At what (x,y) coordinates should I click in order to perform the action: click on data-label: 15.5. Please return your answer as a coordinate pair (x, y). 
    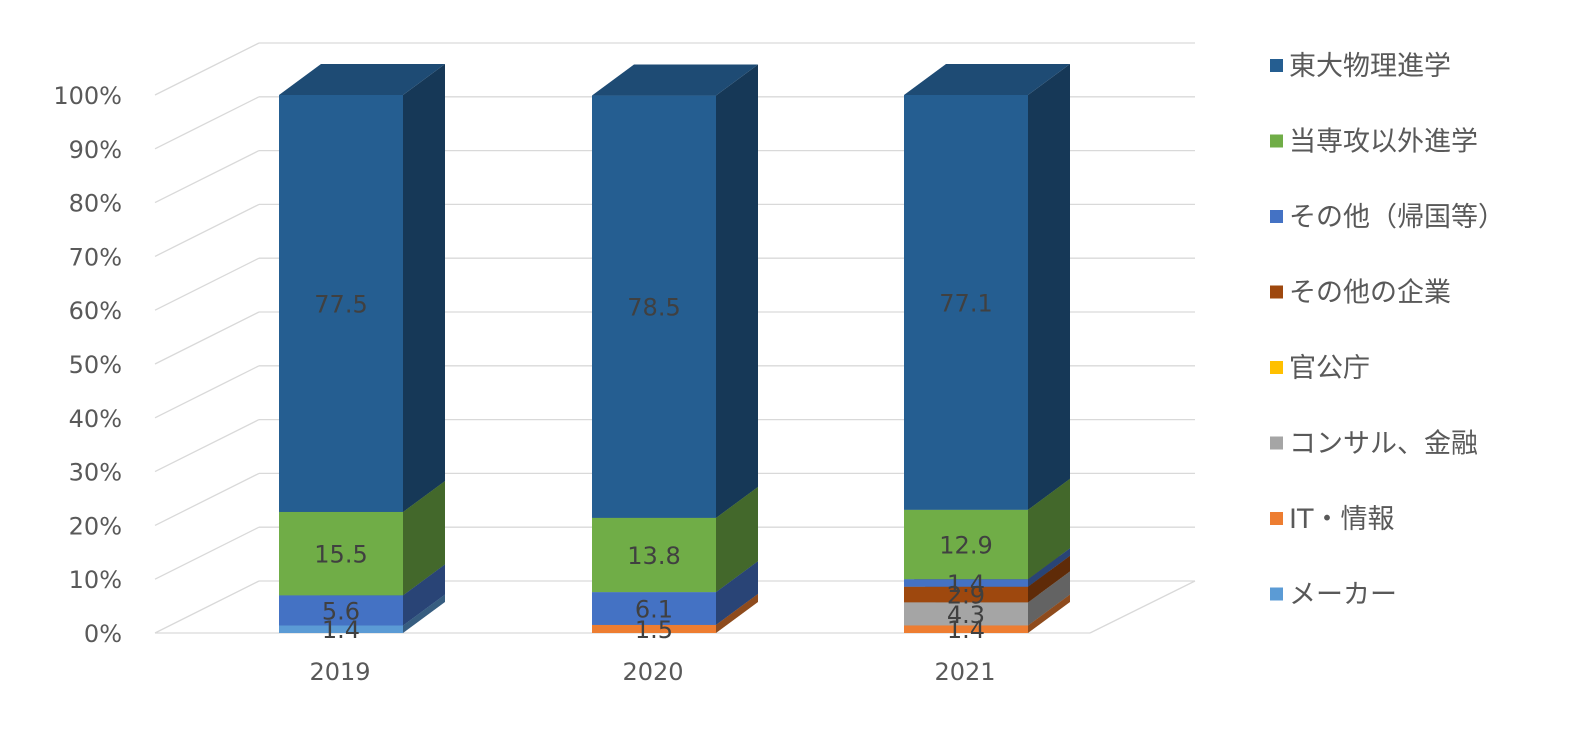
    Looking at the image, I should click on (340, 555).